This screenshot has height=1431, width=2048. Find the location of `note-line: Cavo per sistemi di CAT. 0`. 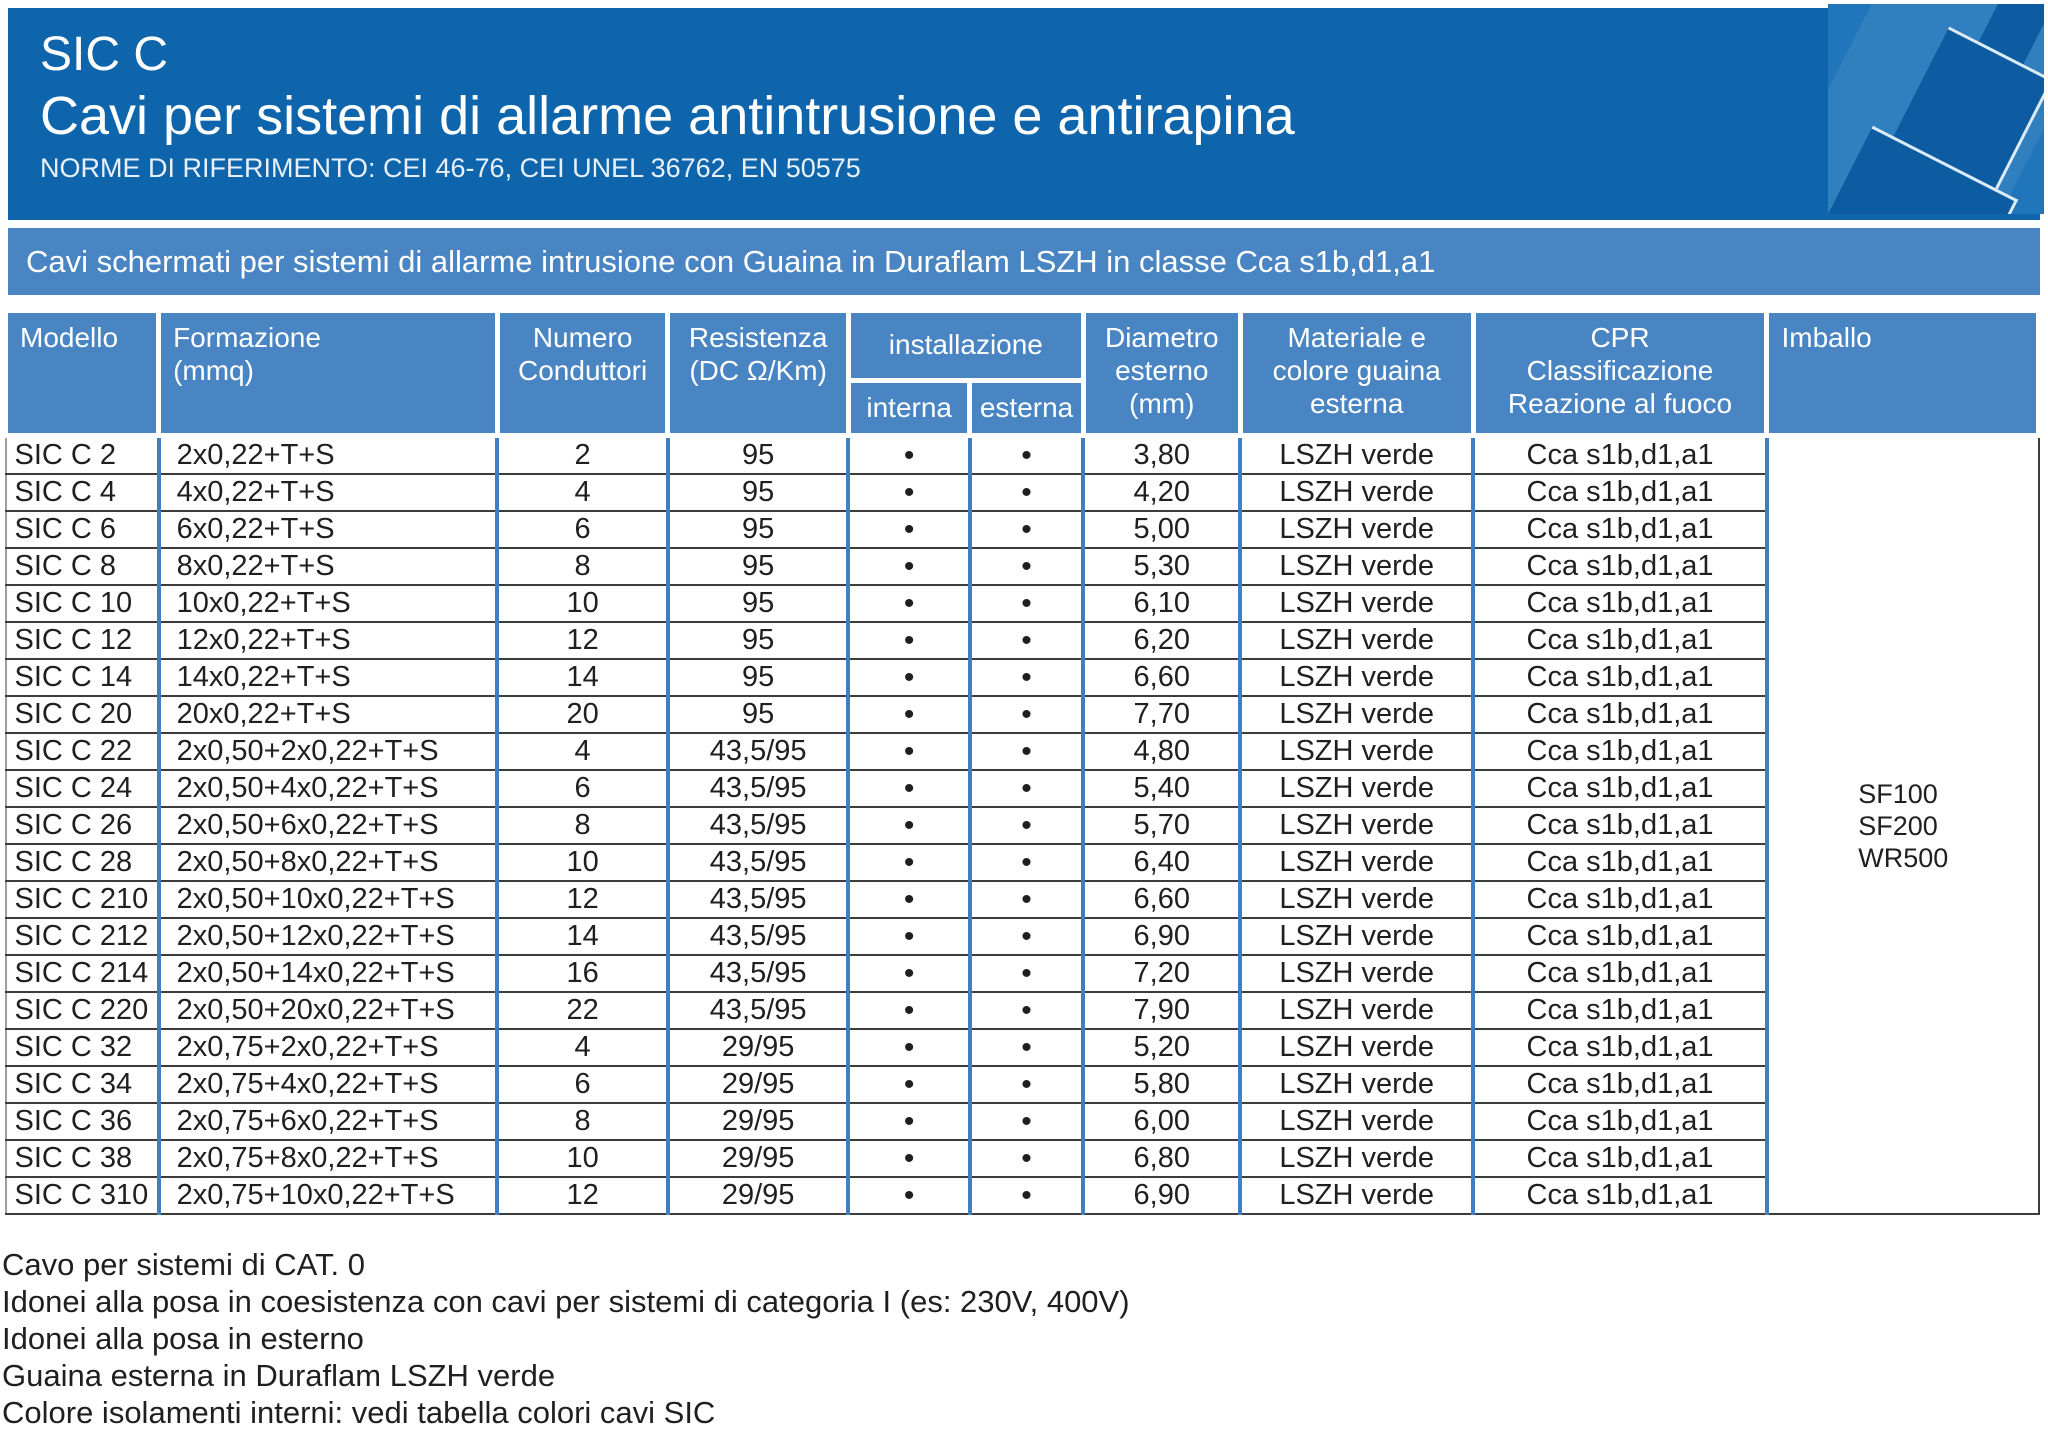

note-line: Cavo per sistemi di CAT. 0 is located at coordinates (183, 1264).